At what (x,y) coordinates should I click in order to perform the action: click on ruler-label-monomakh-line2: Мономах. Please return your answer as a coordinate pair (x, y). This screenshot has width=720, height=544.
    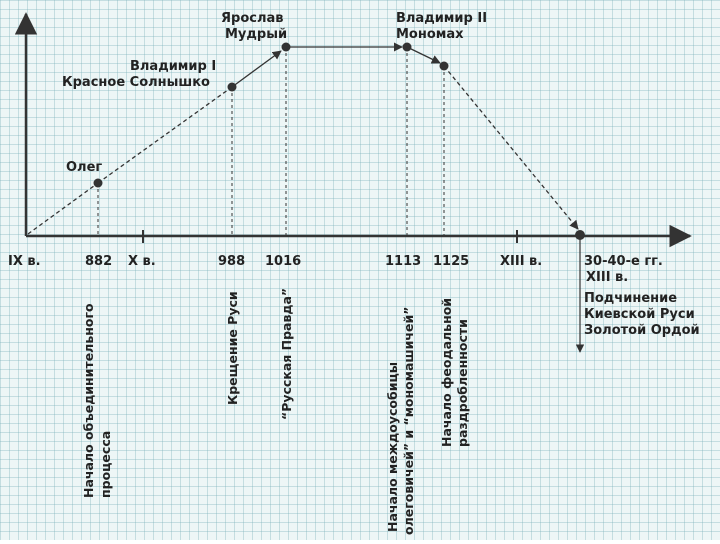
    Looking at the image, I should click on (430, 34).